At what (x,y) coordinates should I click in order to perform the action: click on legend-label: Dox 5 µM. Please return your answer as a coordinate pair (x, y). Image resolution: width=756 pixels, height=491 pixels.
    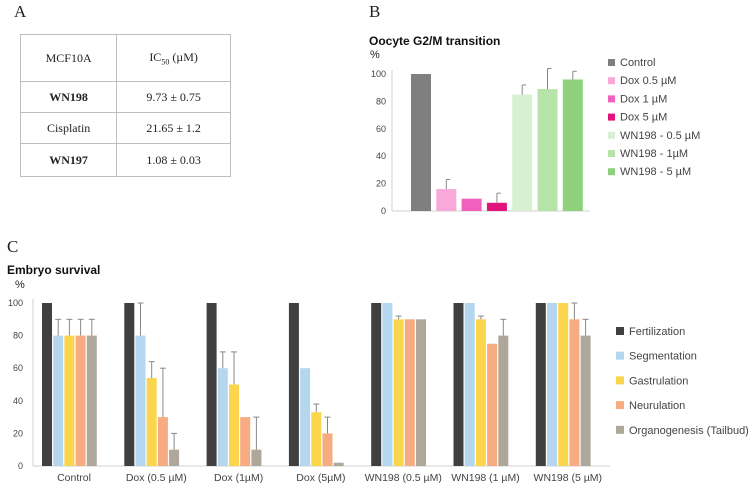
    Looking at the image, I should click on (643, 118).